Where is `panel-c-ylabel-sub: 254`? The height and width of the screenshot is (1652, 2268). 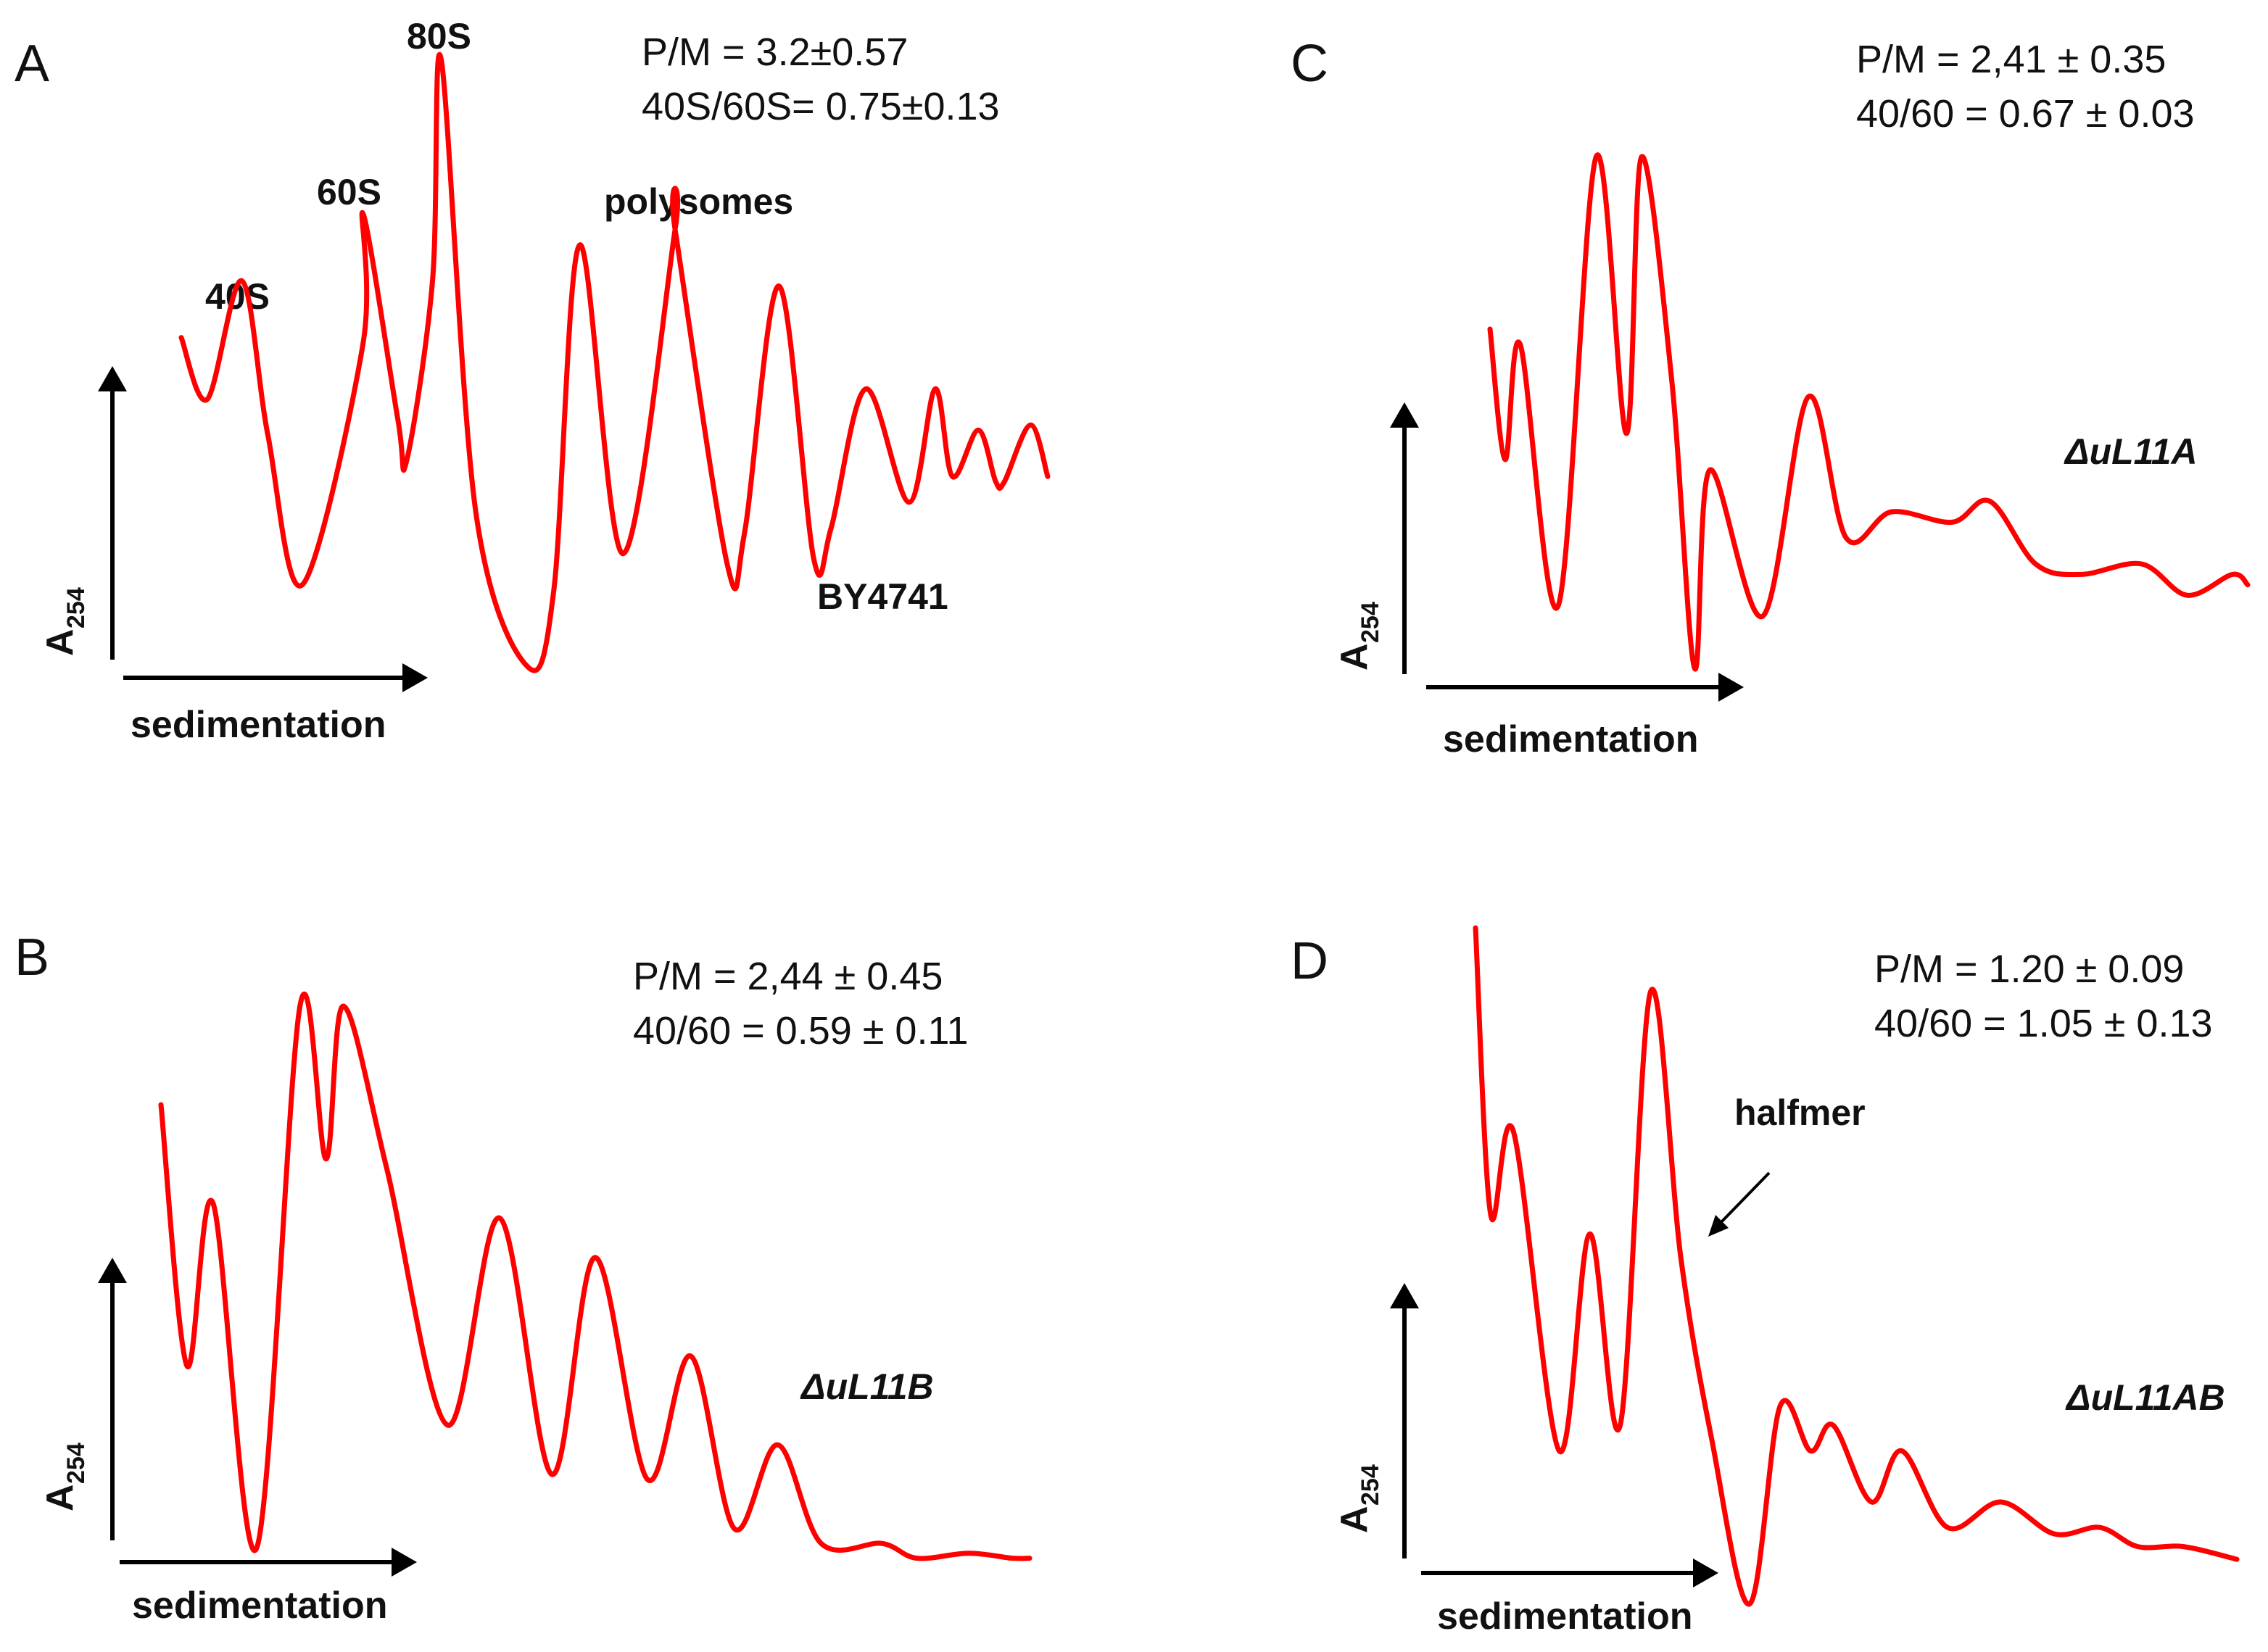
panel-c-ylabel-sub: 254 is located at coordinates (1370, 622).